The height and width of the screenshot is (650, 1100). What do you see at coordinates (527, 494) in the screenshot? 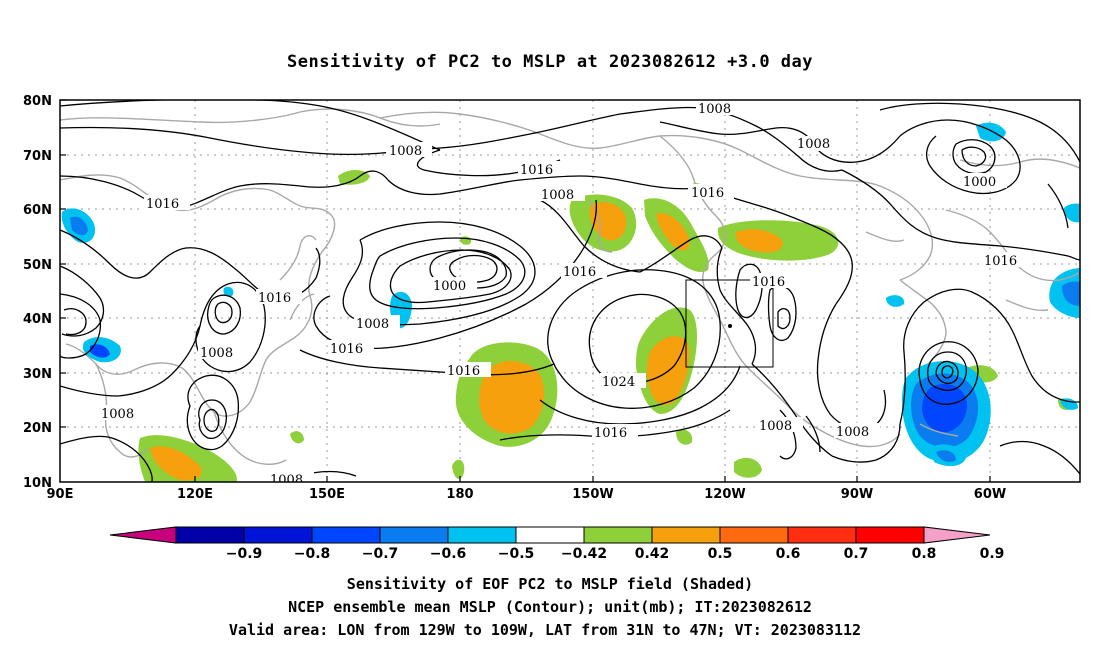
I see `lon-axis: 90E 120E 150E 180 150W 120W 90W 60W` at bounding box center [527, 494].